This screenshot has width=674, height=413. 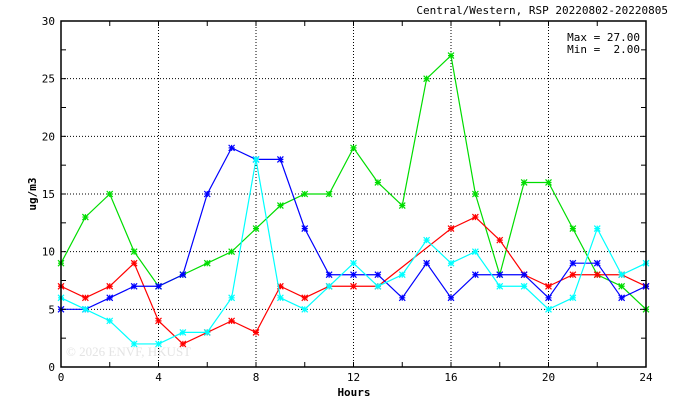 I want to click on x-tick-label: 0, so click(x=61, y=377).